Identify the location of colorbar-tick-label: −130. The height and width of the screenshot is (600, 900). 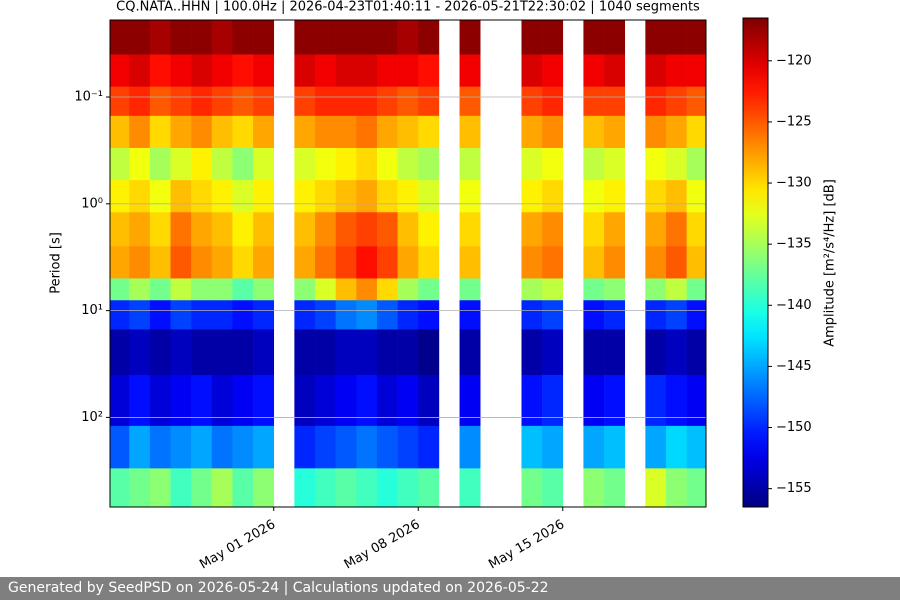
(794, 183).